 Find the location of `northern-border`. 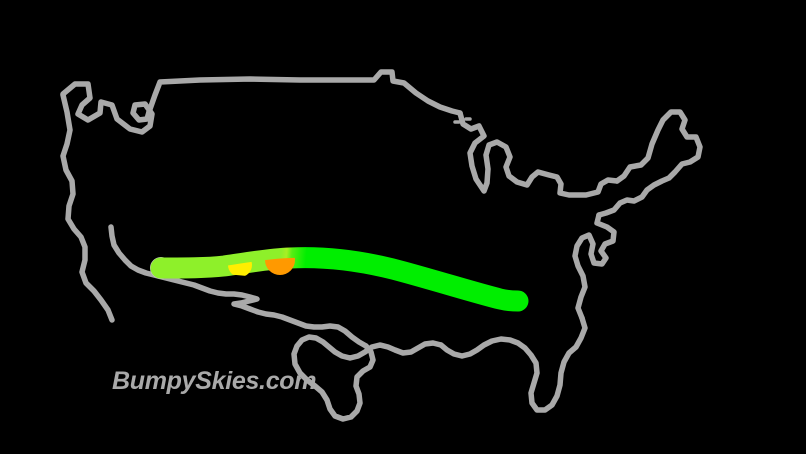

northern-border is located at coordinates (304, 92).